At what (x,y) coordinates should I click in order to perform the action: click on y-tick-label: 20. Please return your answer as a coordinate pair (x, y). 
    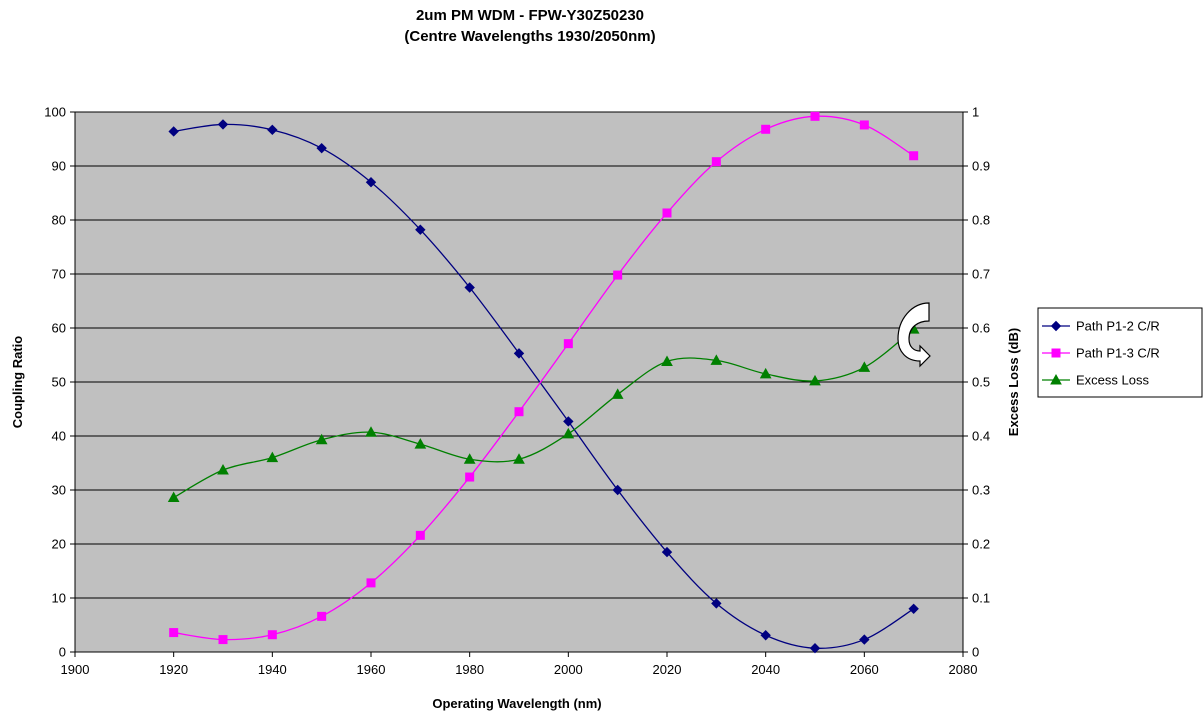
    Looking at the image, I should click on (59, 544).